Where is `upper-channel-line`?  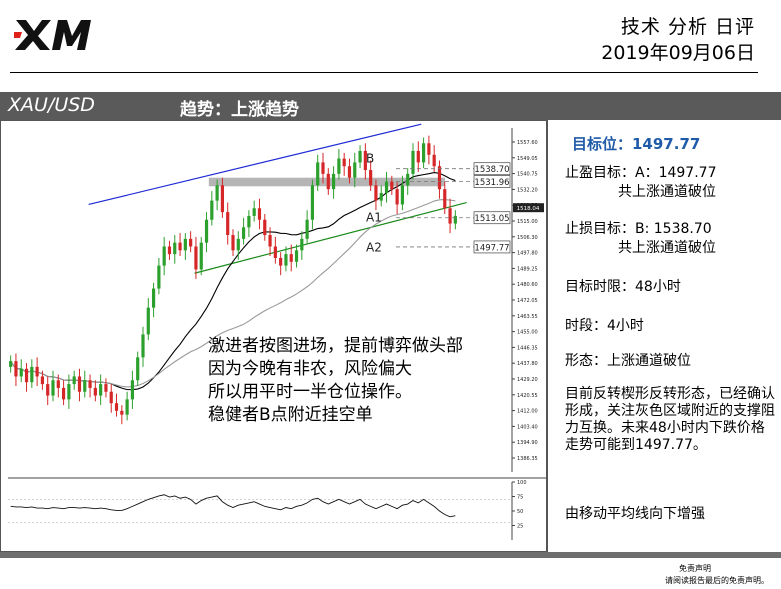
upper-channel-line is located at coordinates (255, 164).